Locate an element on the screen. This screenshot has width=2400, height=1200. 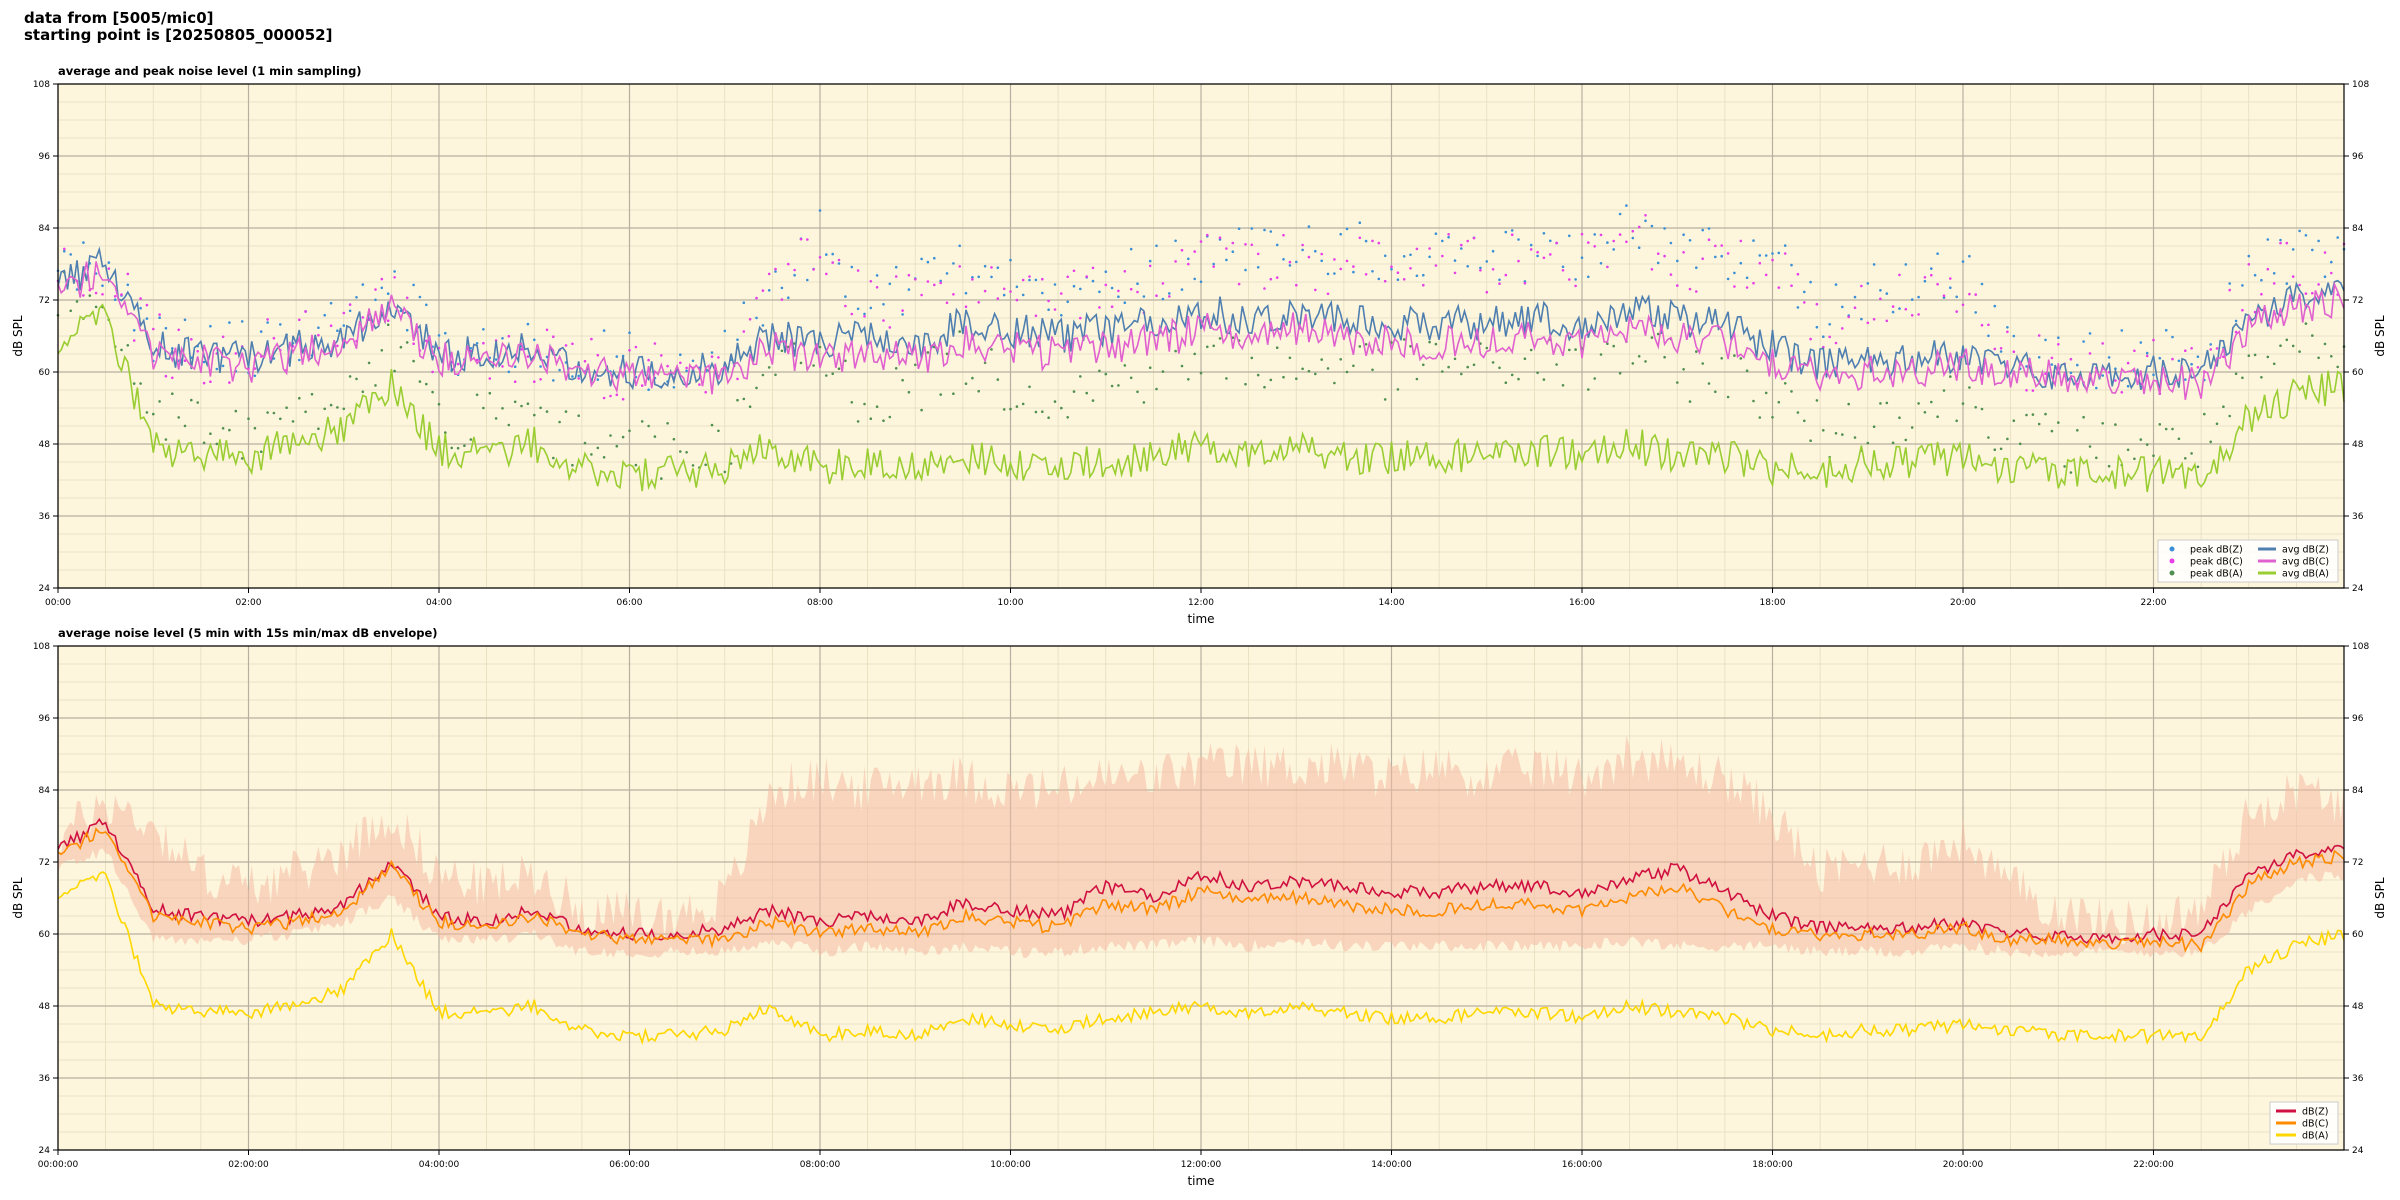
x-tick-label: 12:00 is located at coordinates (1201, 603).